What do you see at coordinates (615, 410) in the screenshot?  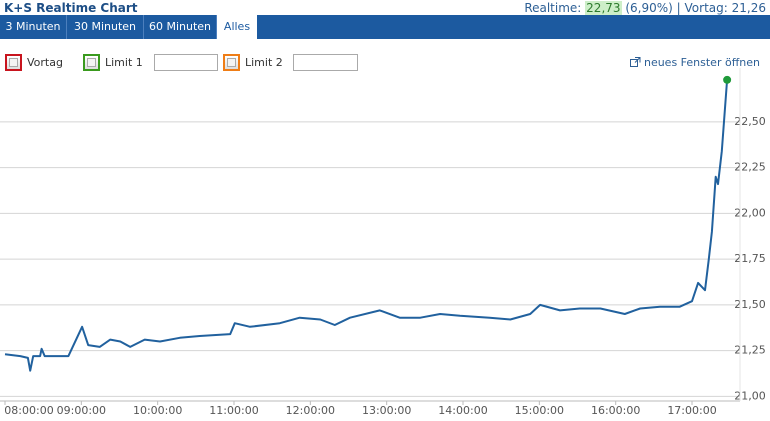 I see `x-tick-label: 16:00:00` at bounding box center [615, 410].